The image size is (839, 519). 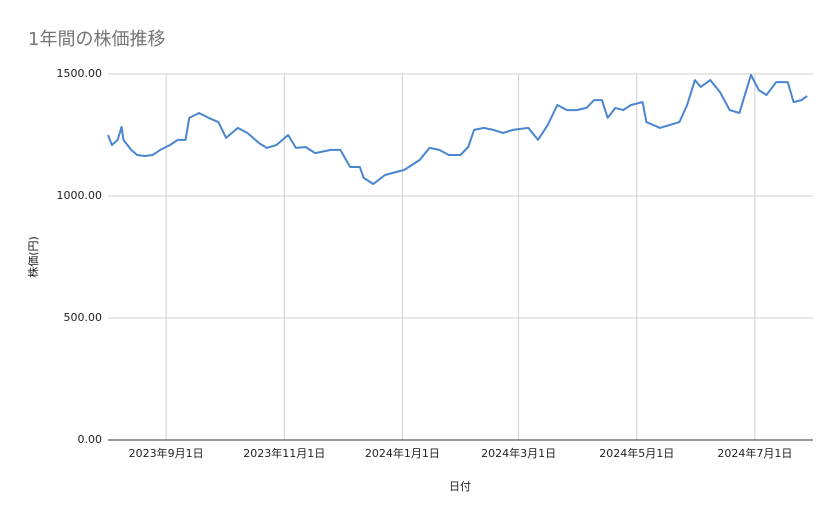 What do you see at coordinates (460, 486) in the screenshot?
I see `x-axis-label: 日付` at bounding box center [460, 486].